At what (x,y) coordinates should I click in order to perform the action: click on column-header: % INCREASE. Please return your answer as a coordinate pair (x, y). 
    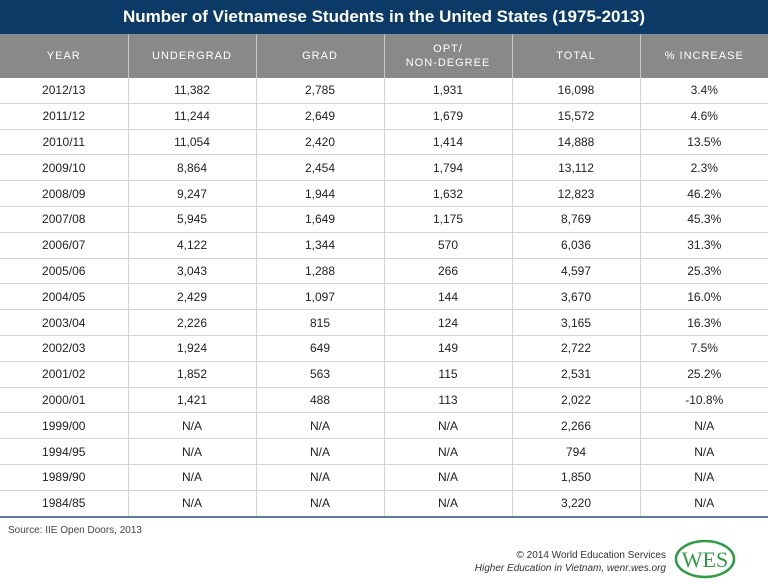
    Looking at the image, I should click on (703, 56).